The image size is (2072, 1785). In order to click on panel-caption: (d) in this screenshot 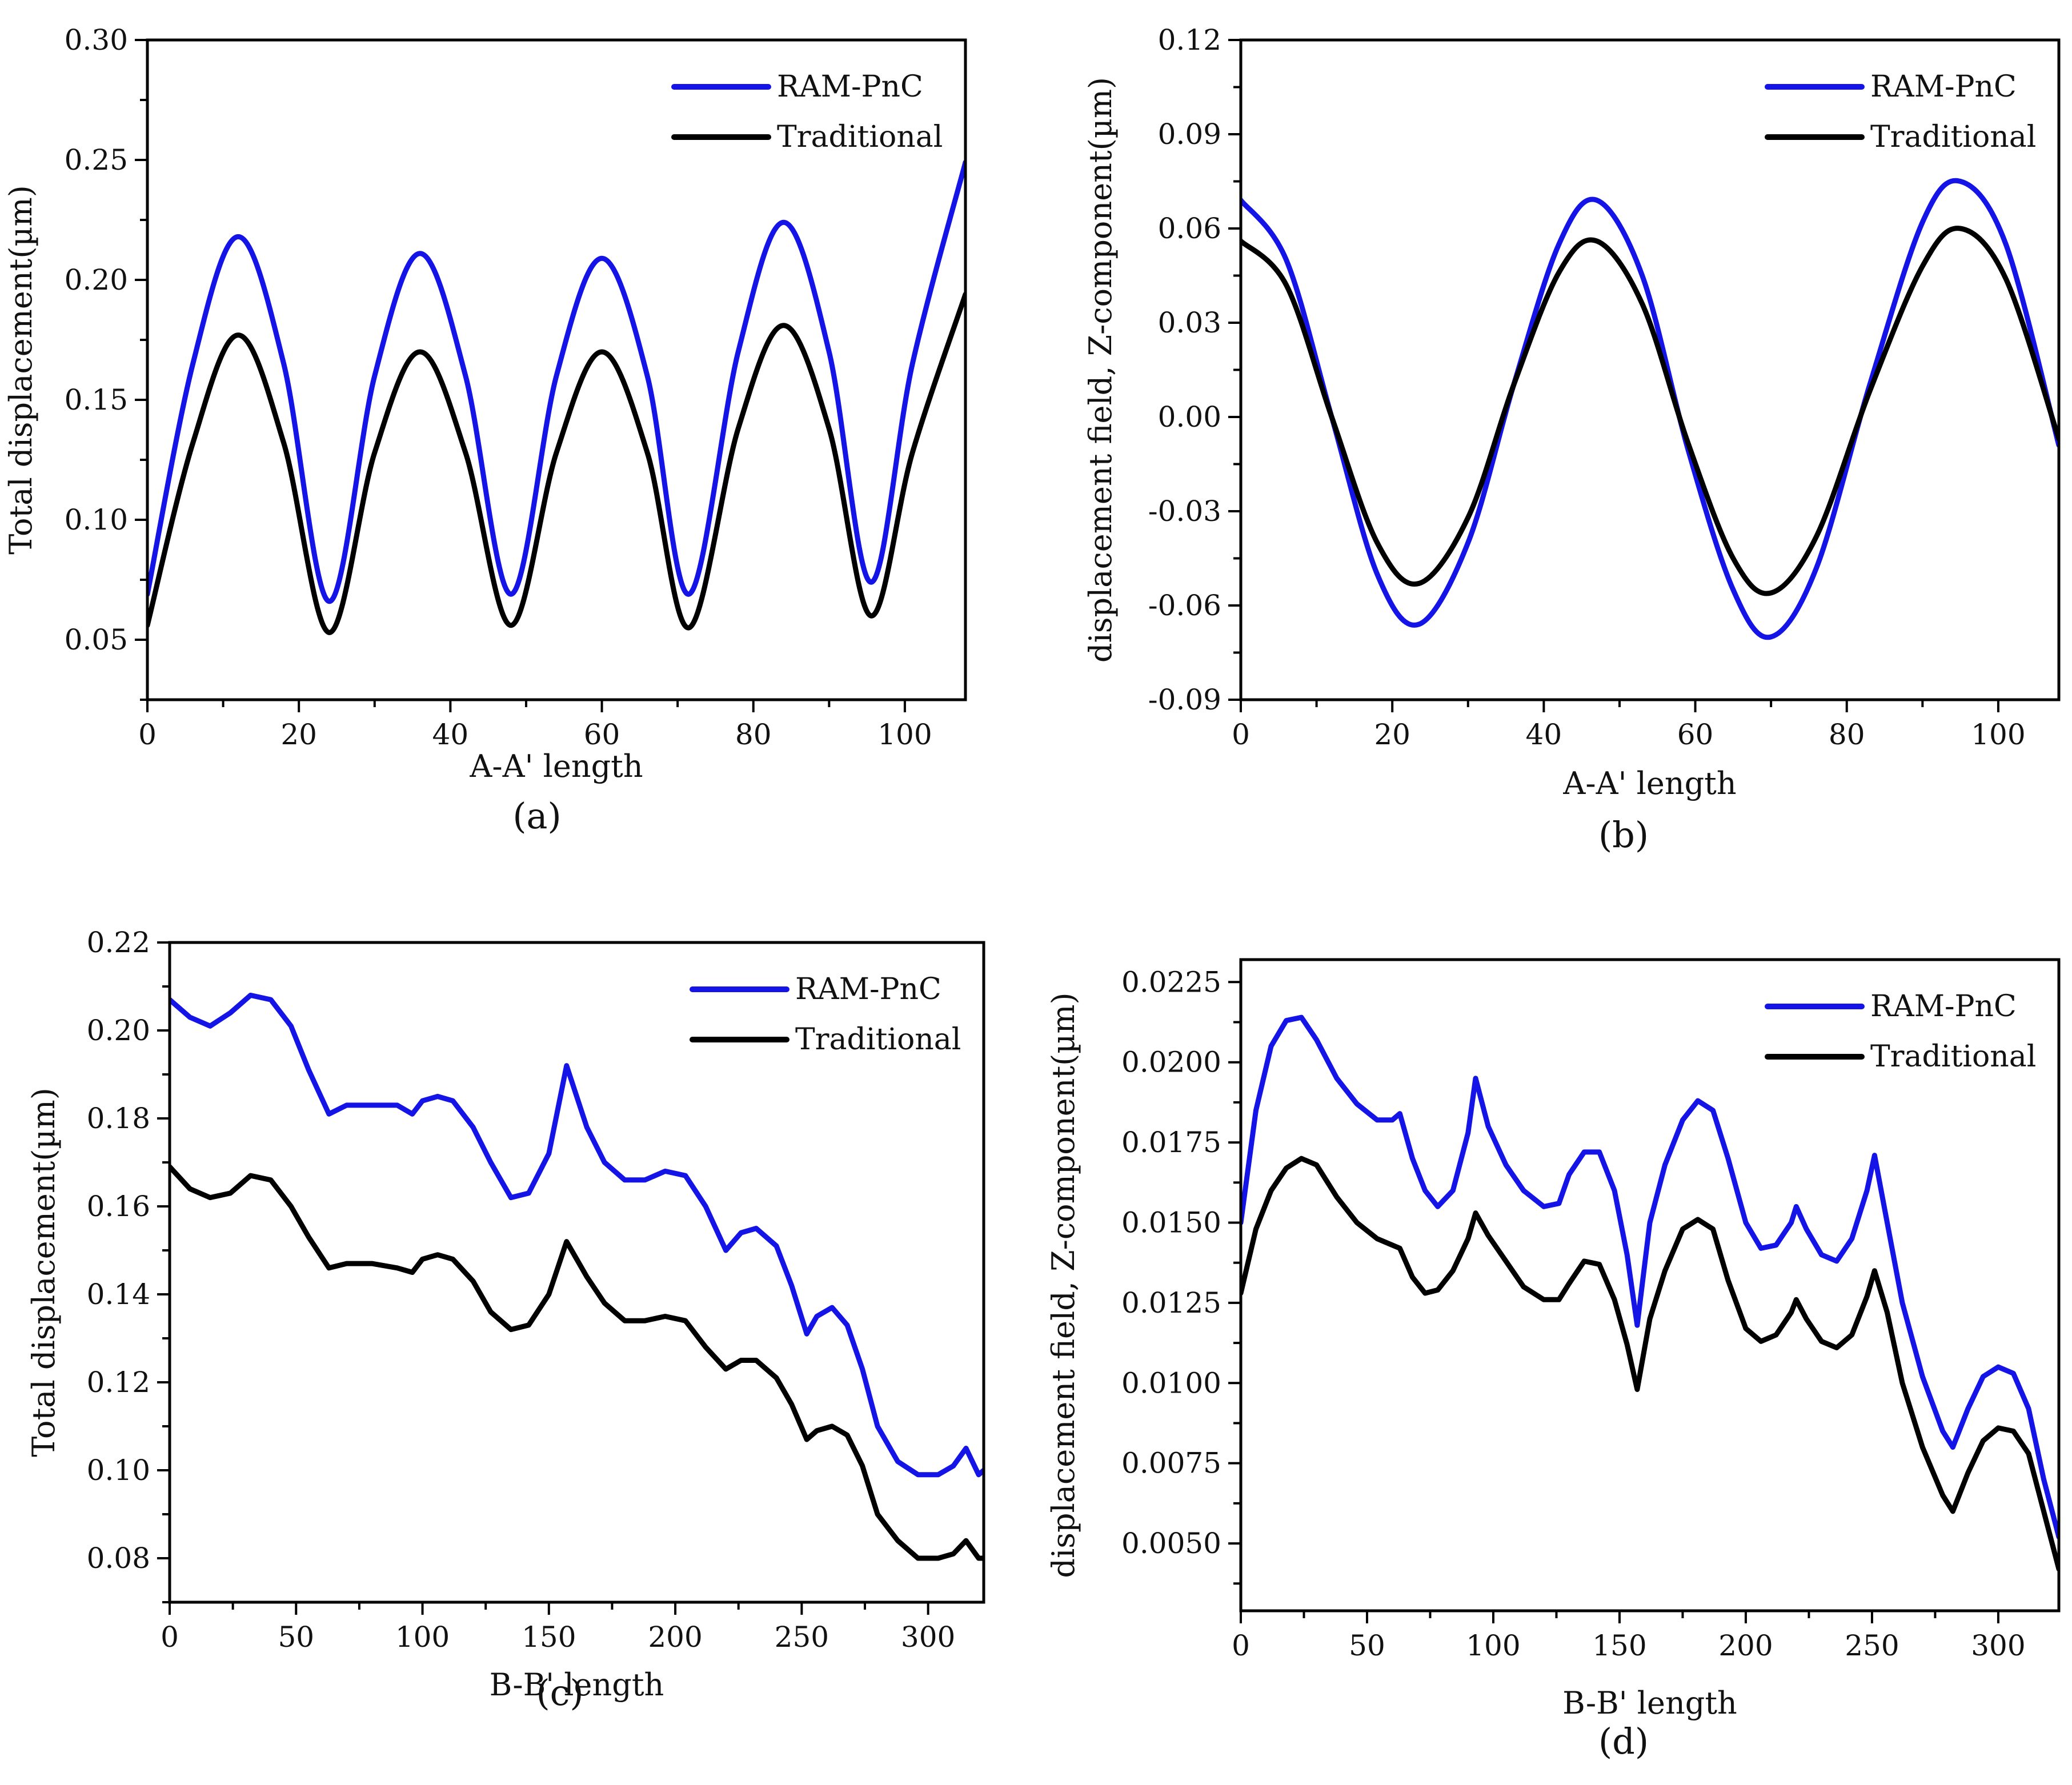, I will do `click(1623, 1741)`.